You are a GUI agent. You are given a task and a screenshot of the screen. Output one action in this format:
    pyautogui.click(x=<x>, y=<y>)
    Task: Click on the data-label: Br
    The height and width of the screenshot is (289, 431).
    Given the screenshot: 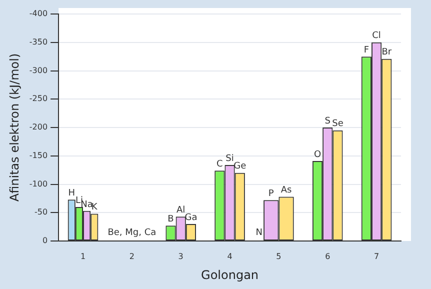 What is the action you would take?
    pyautogui.click(x=387, y=53)
    